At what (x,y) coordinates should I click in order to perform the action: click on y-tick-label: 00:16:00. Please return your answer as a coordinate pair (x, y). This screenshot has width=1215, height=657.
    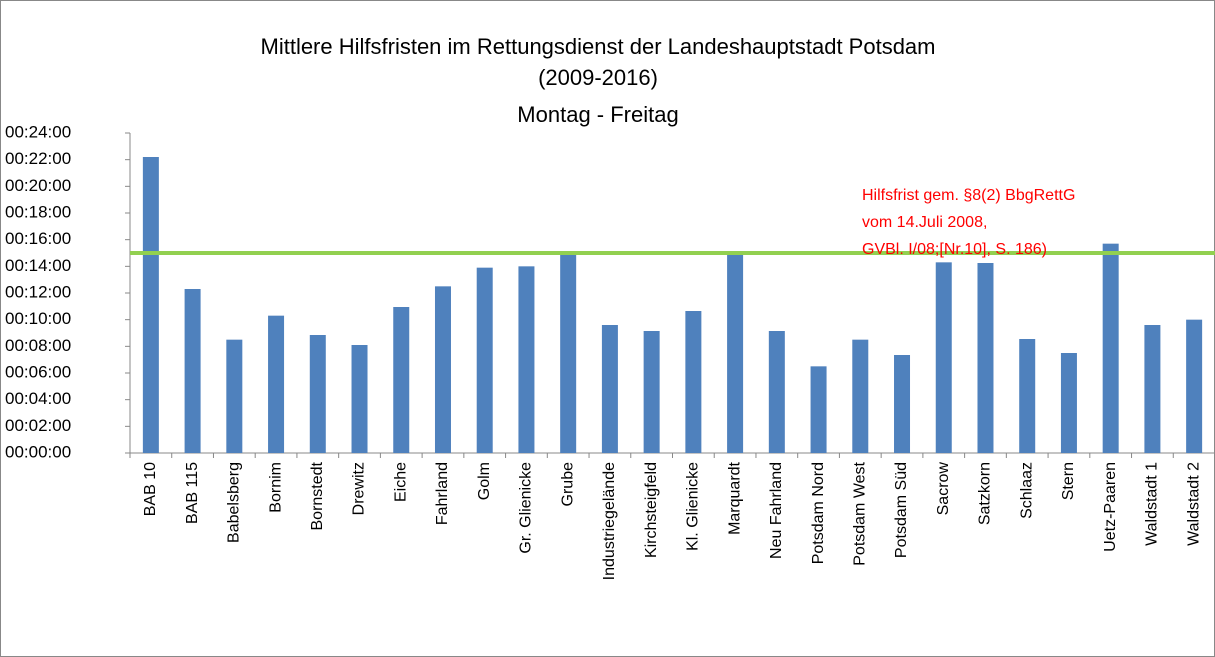
    Looking at the image, I should click on (38, 238).